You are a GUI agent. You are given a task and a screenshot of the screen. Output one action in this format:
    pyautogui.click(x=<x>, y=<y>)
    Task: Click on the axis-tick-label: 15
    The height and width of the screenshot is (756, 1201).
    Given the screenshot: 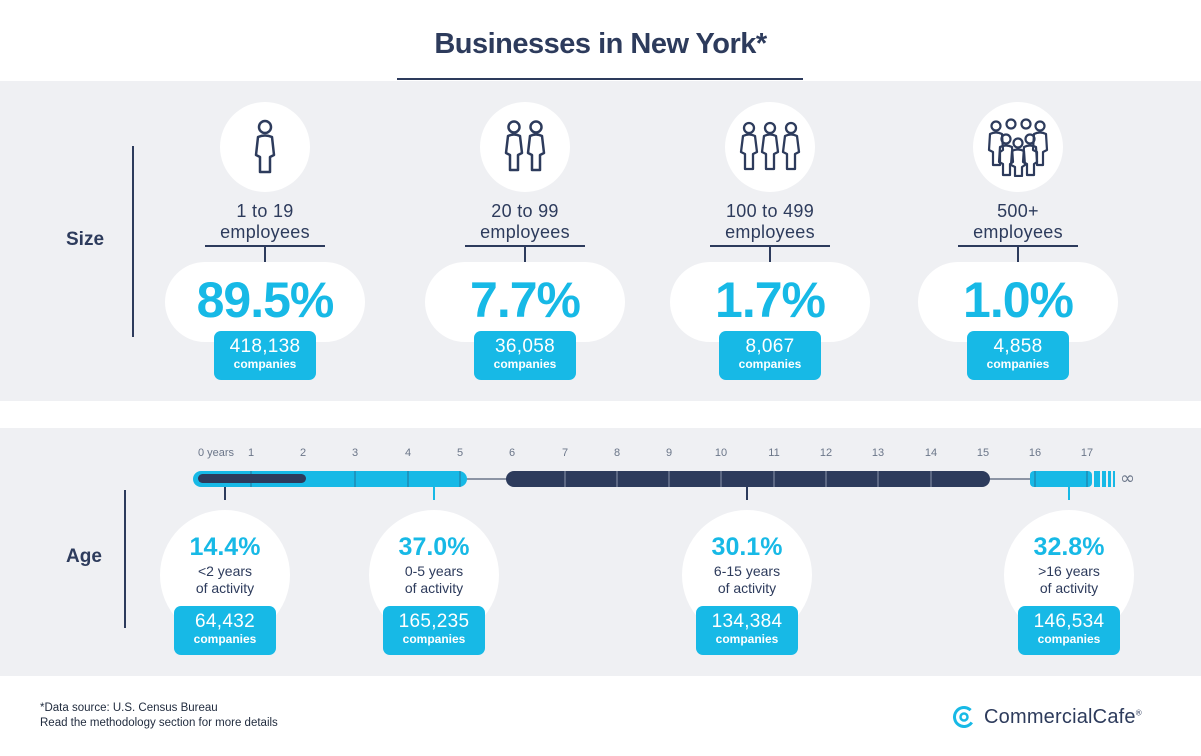 What is the action you would take?
    pyautogui.click(x=983, y=453)
    